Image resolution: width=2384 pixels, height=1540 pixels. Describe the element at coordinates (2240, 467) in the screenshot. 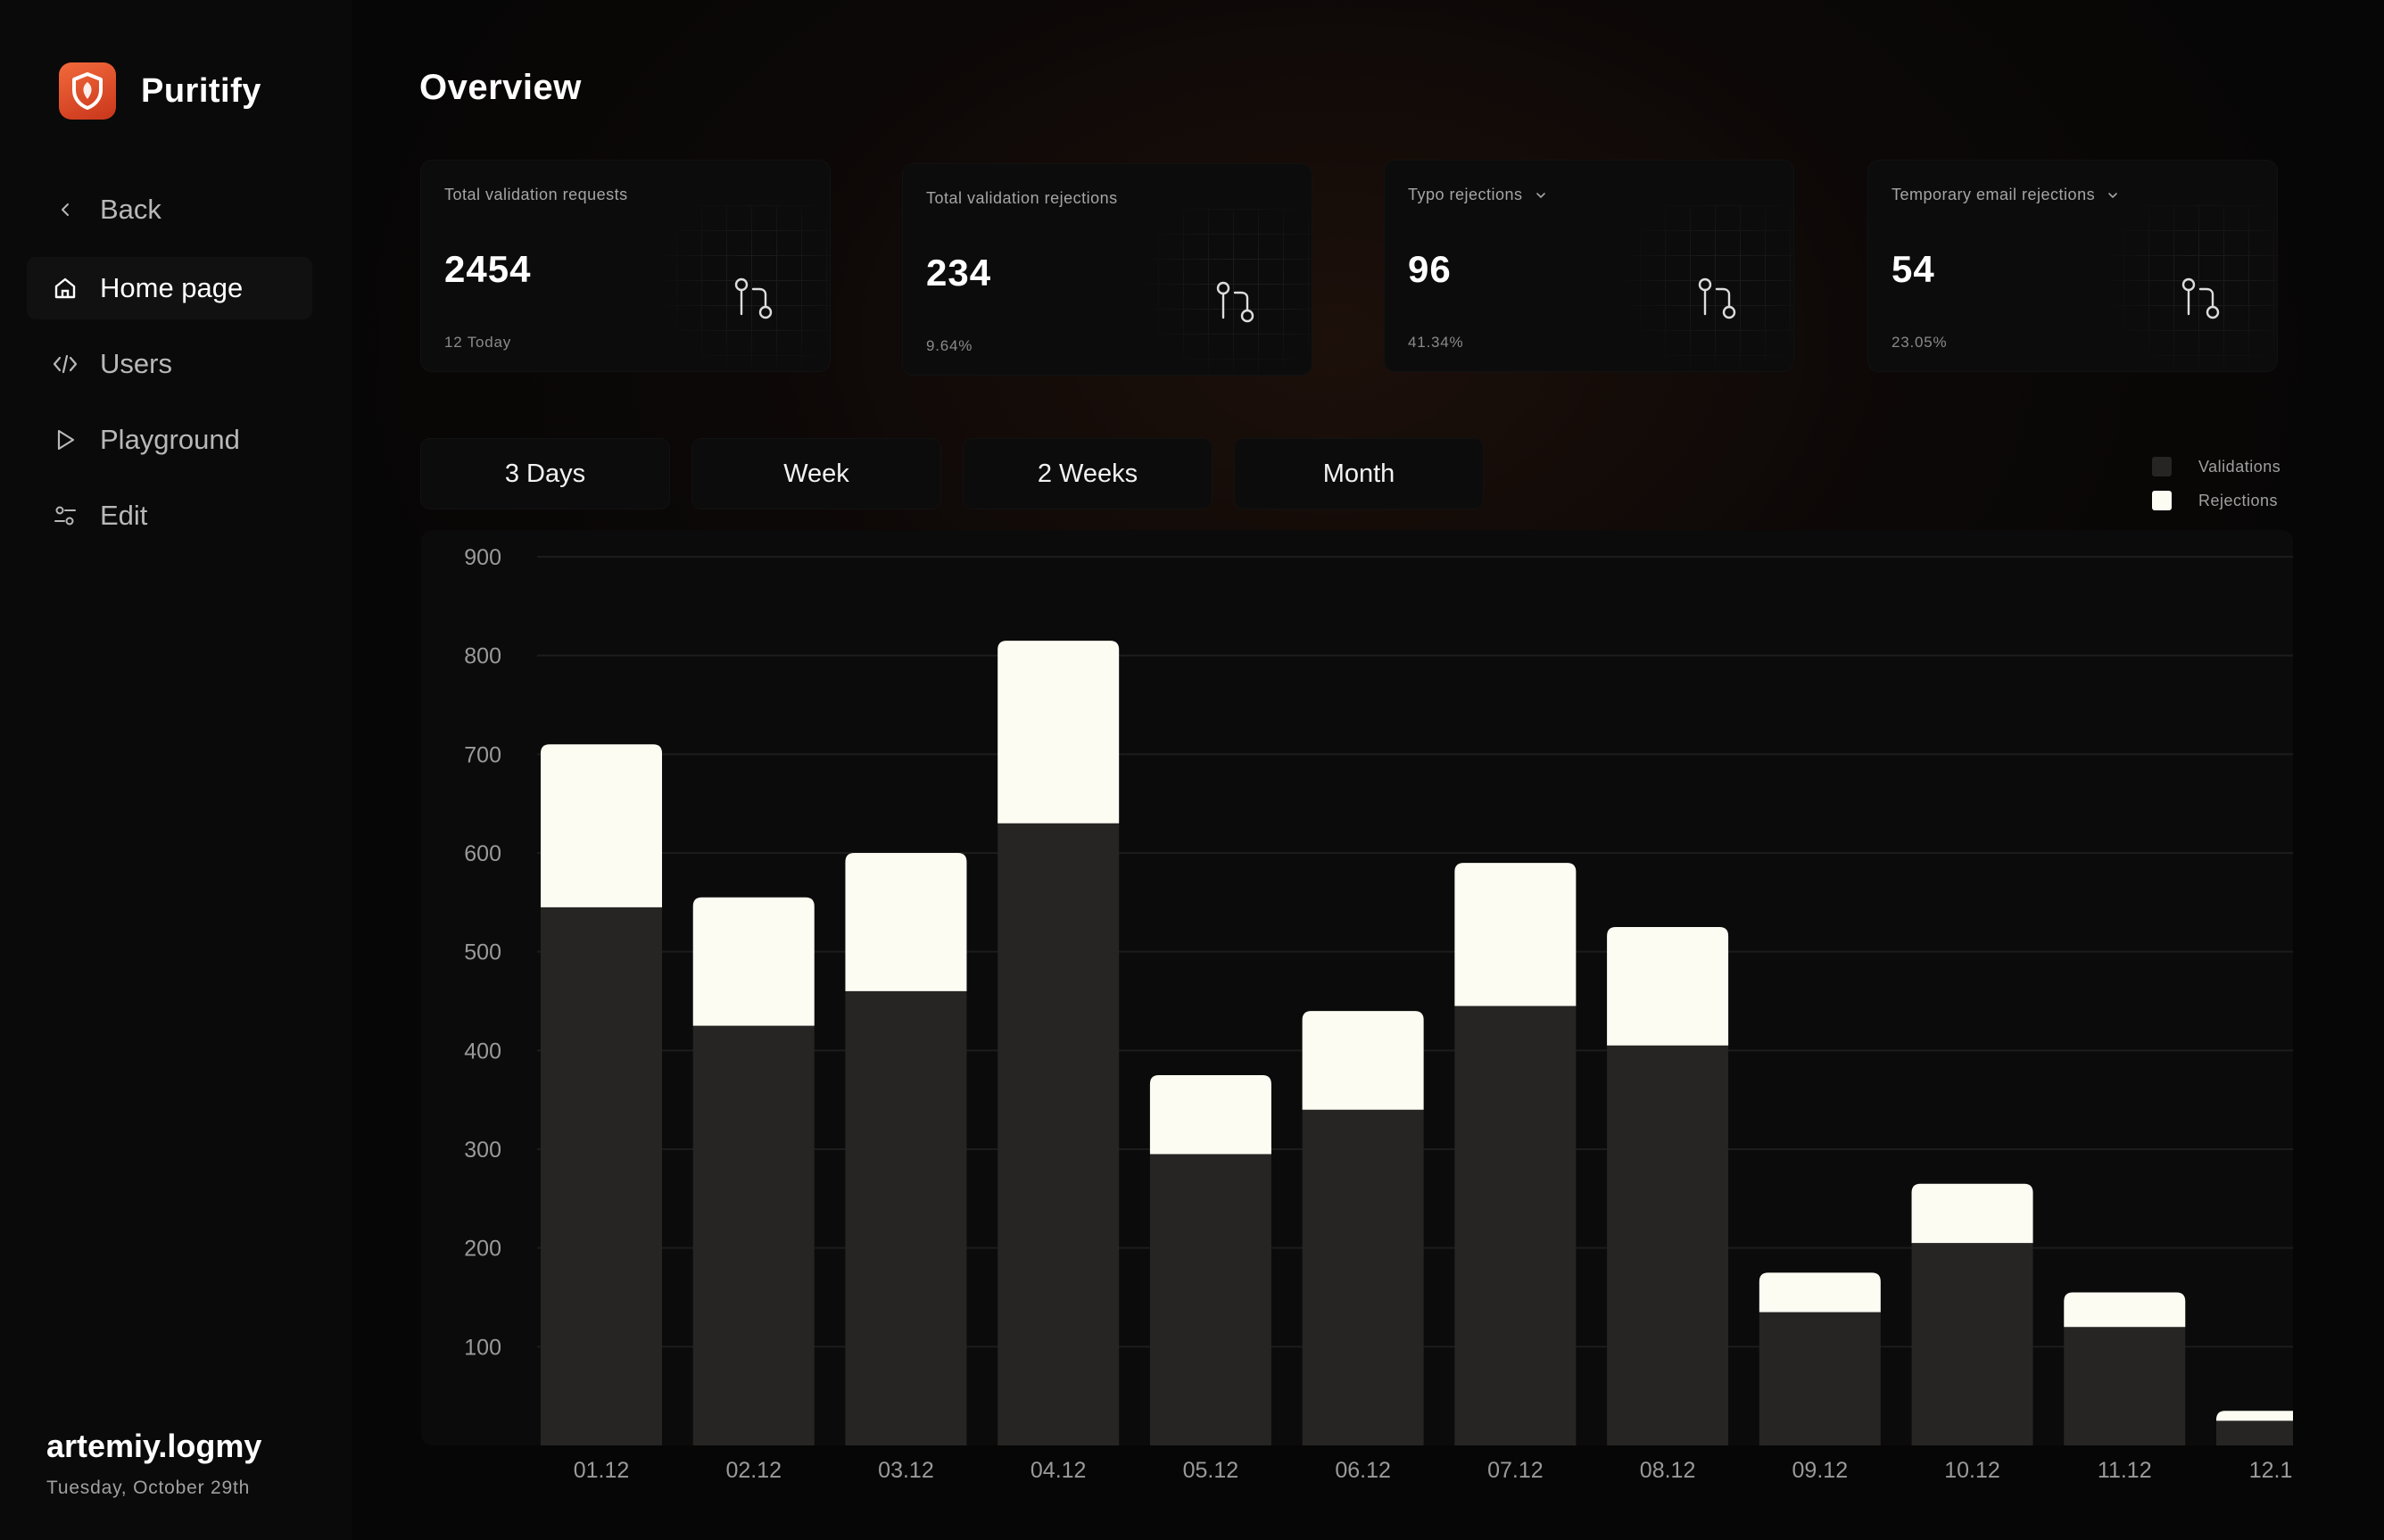

I see `legend-label: Validations` at that location.